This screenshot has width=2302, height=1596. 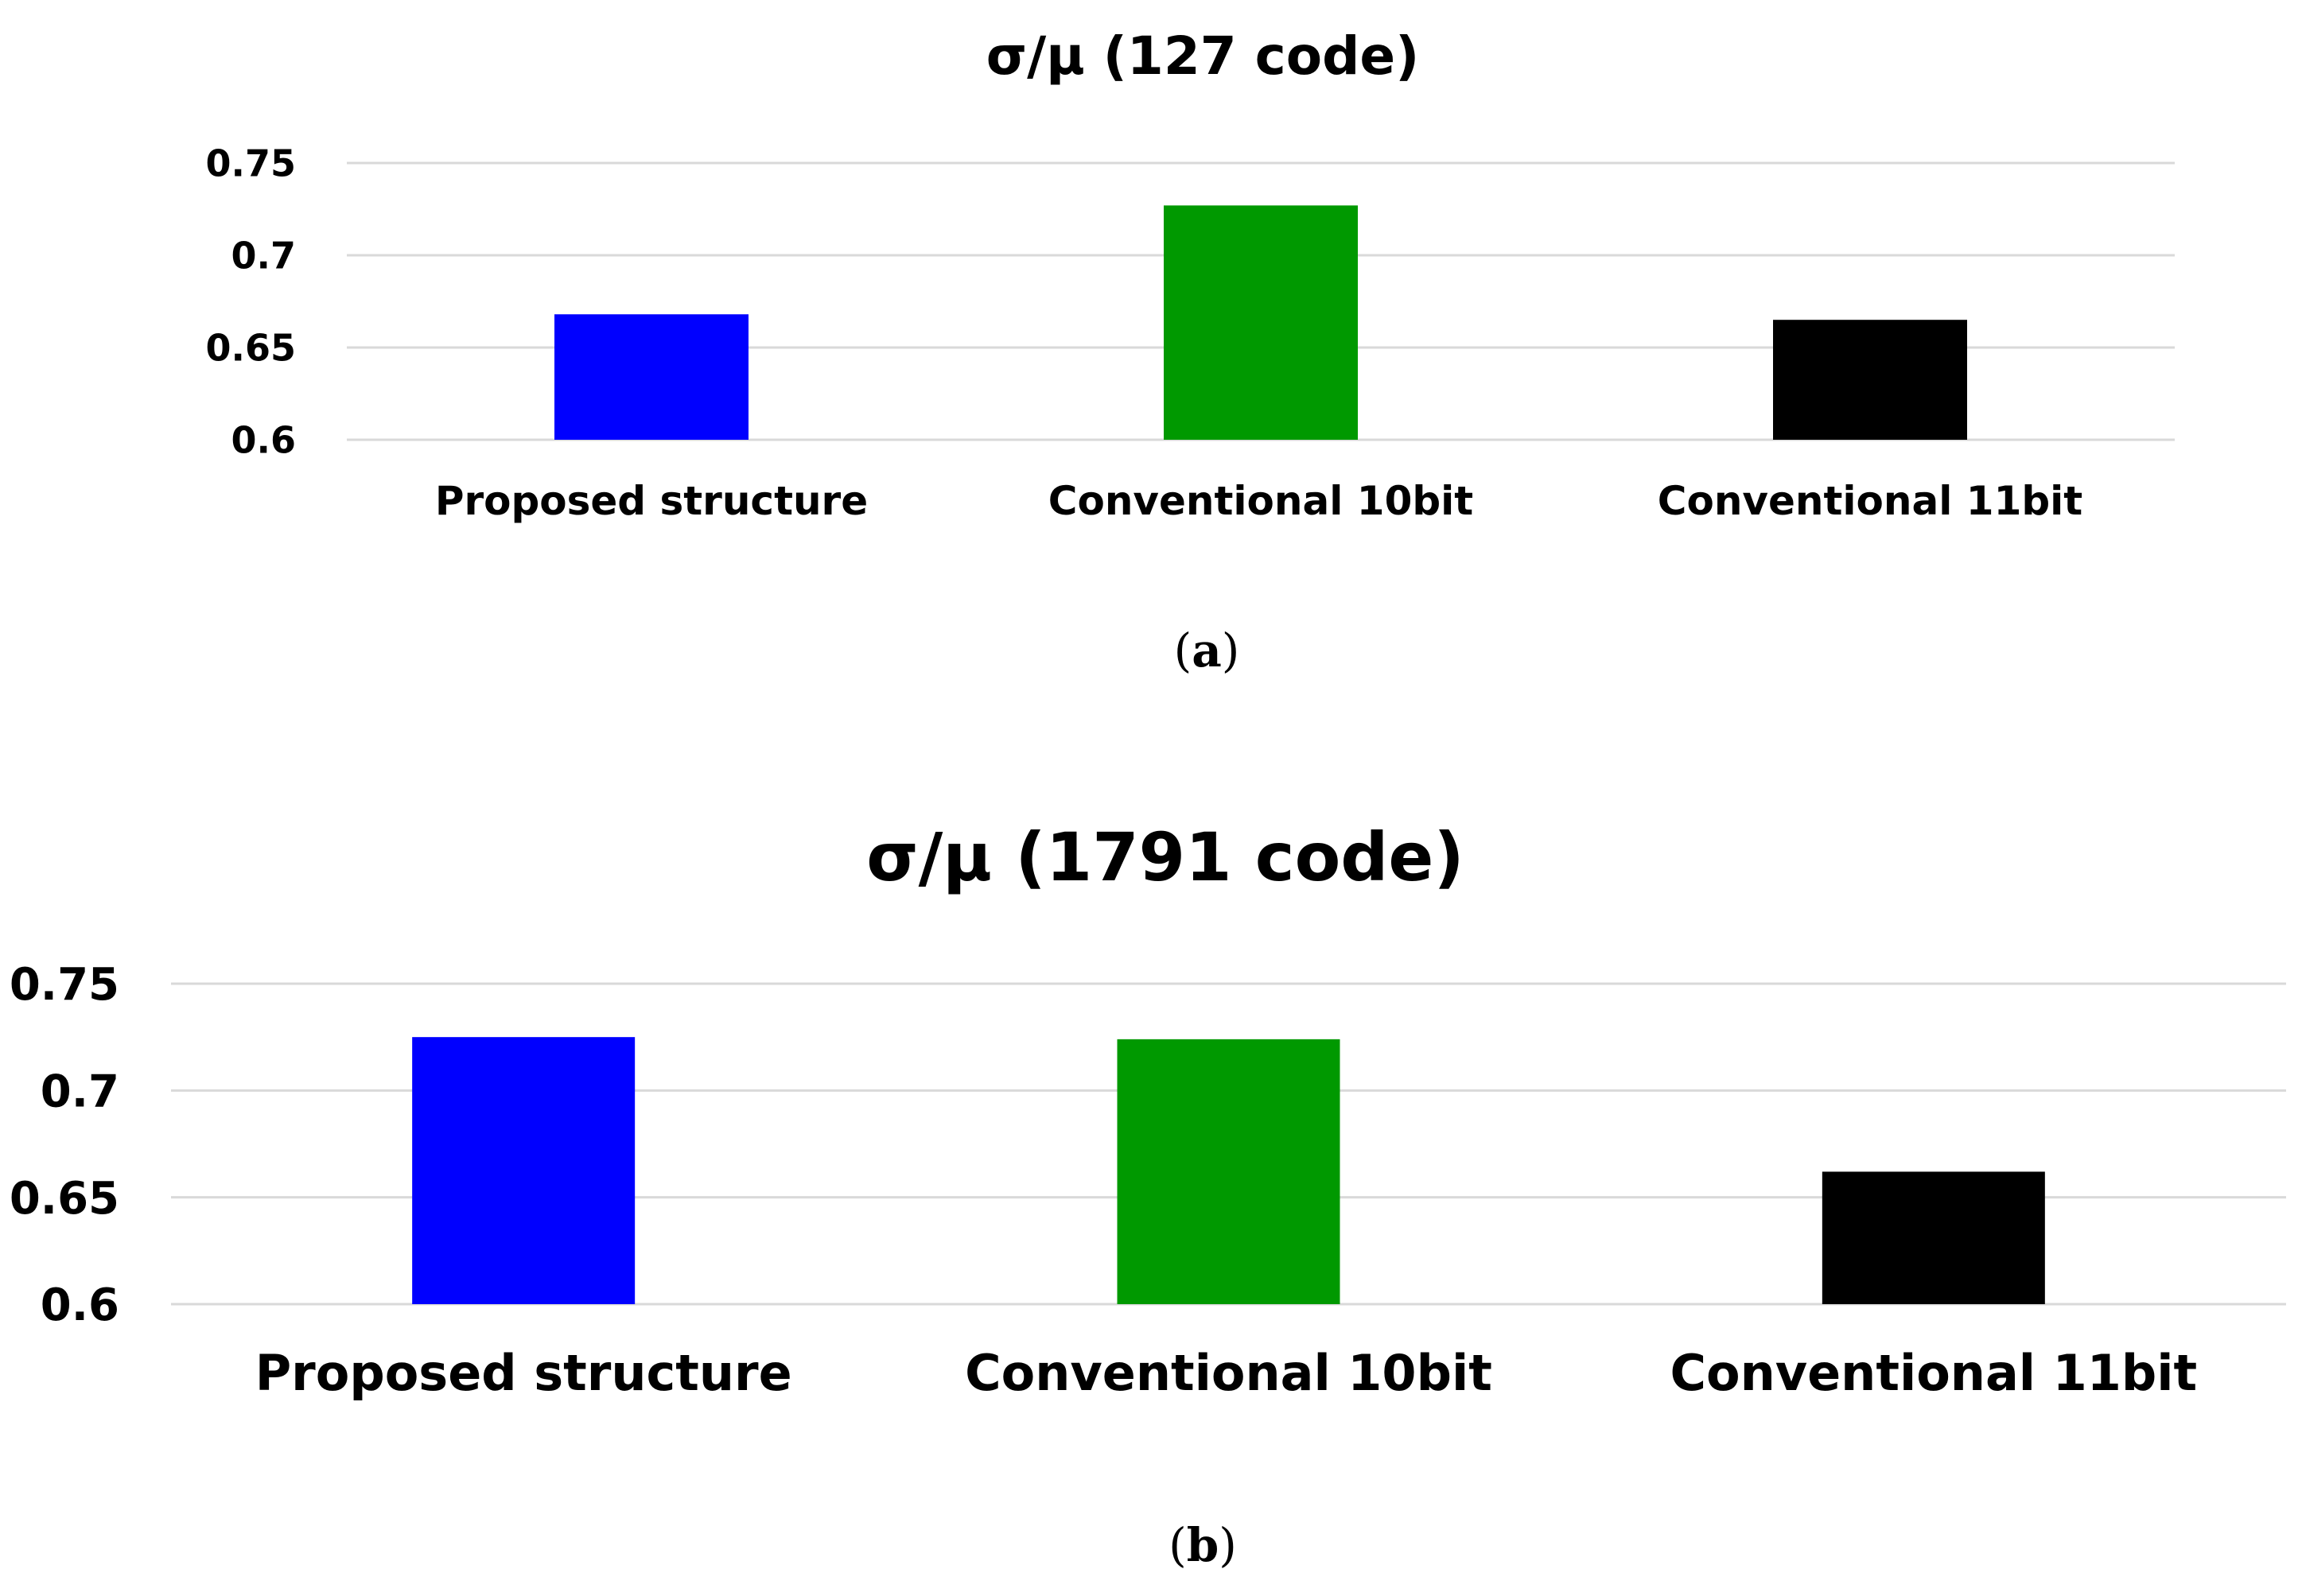 I want to click on chart-b-caption-letter: b, so click(x=1203, y=1545).